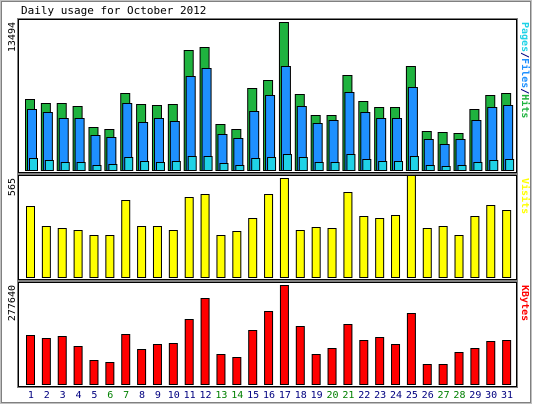  Describe the element at coordinates (205, 395) in the screenshot. I see `x-tick-label-12: 12` at that location.